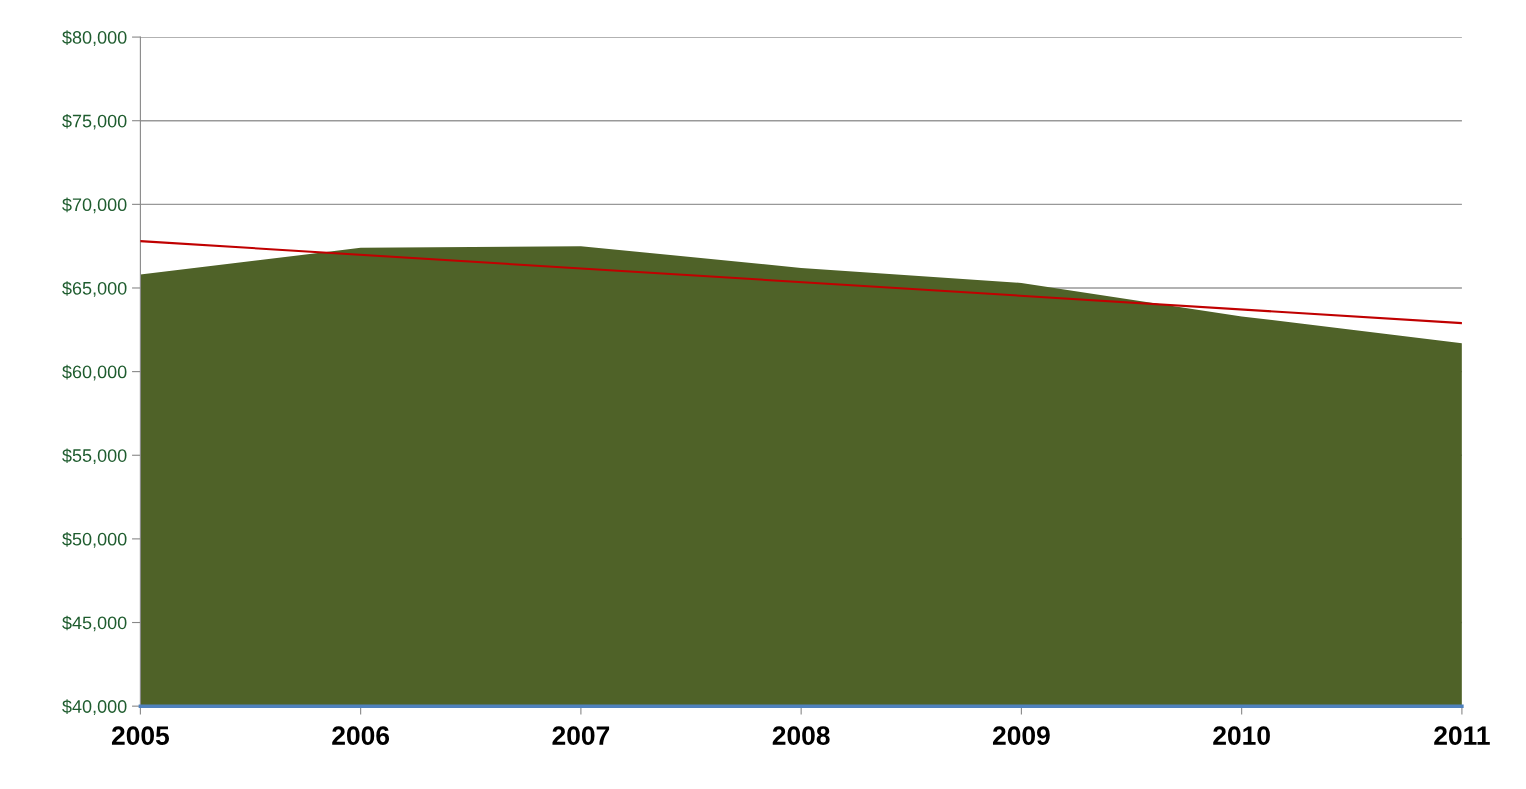 The image size is (1526, 789). I want to click on y-tick-label: $60,000, so click(94, 372).